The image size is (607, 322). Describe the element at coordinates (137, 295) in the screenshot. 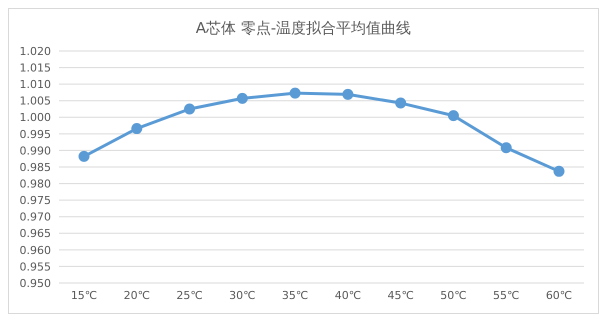

I see `x-tick-label: 20℃` at that location.